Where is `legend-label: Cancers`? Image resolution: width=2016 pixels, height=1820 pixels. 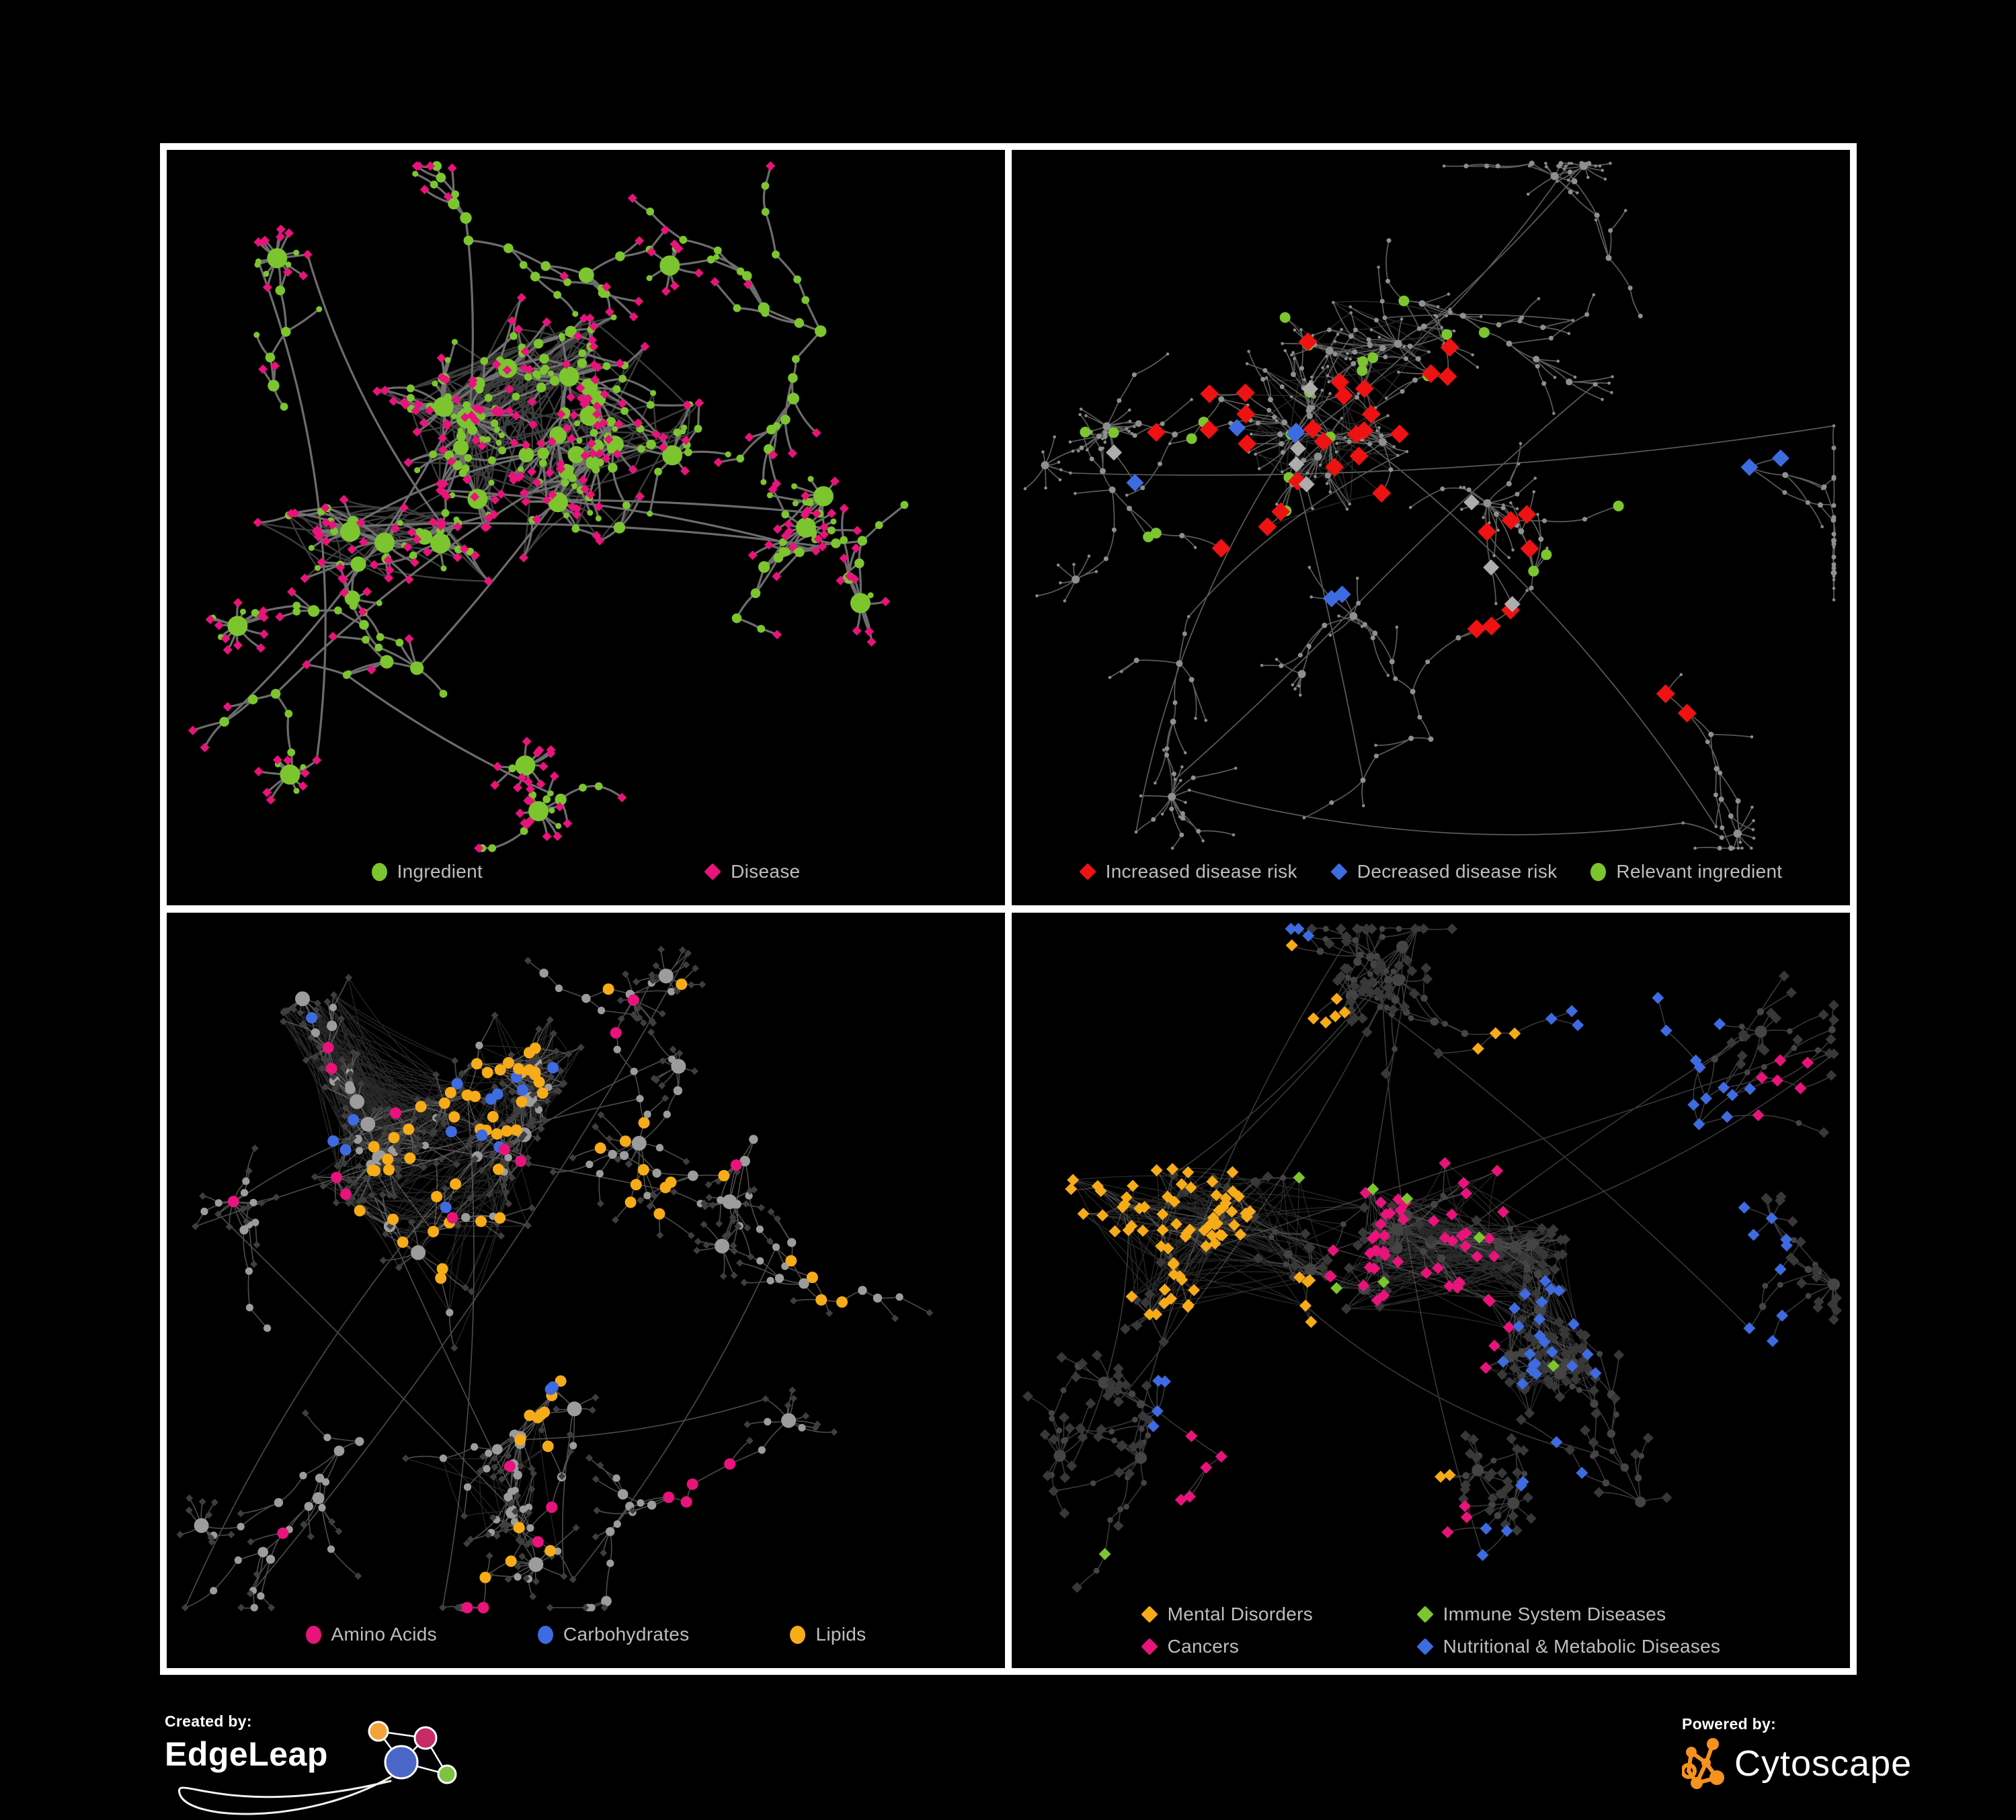 legend-label: Cancers is located at coordinates (1203, 1646).